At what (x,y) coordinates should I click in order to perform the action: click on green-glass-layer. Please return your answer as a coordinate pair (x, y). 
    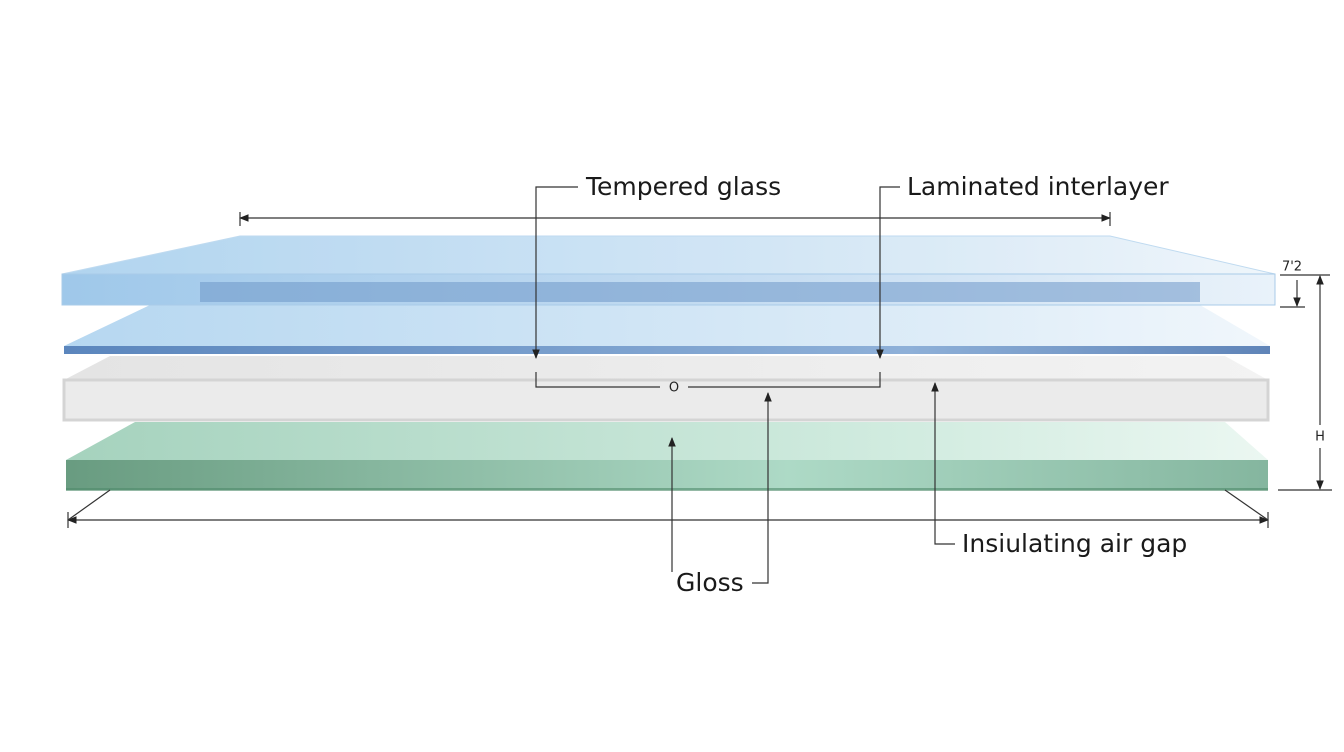
    Looking at the image, I should click on (667, 456).